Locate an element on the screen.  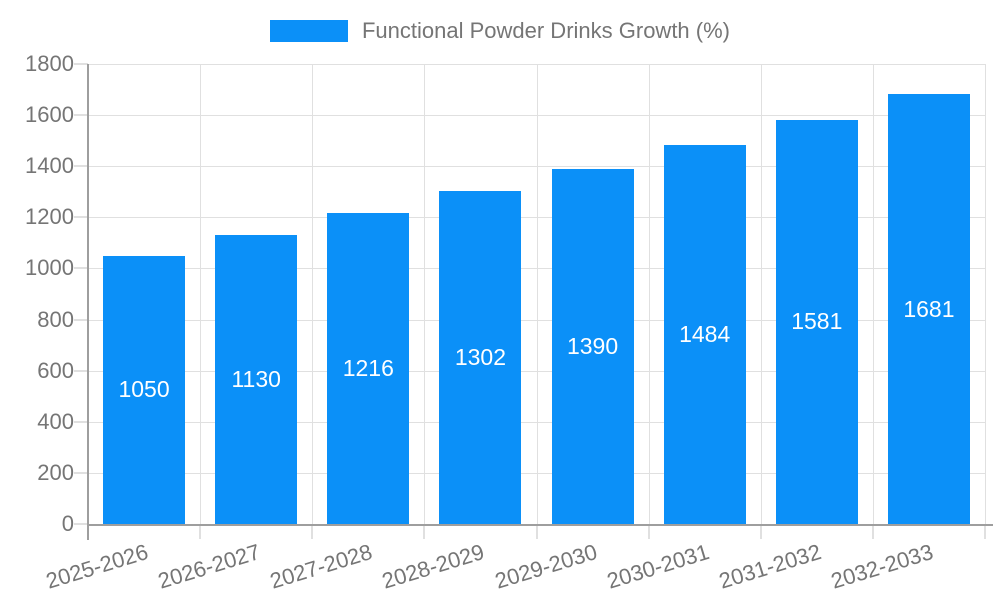
legend-label: Functional Powder Drinks Growth (%) is located at coordinates (545, 30).